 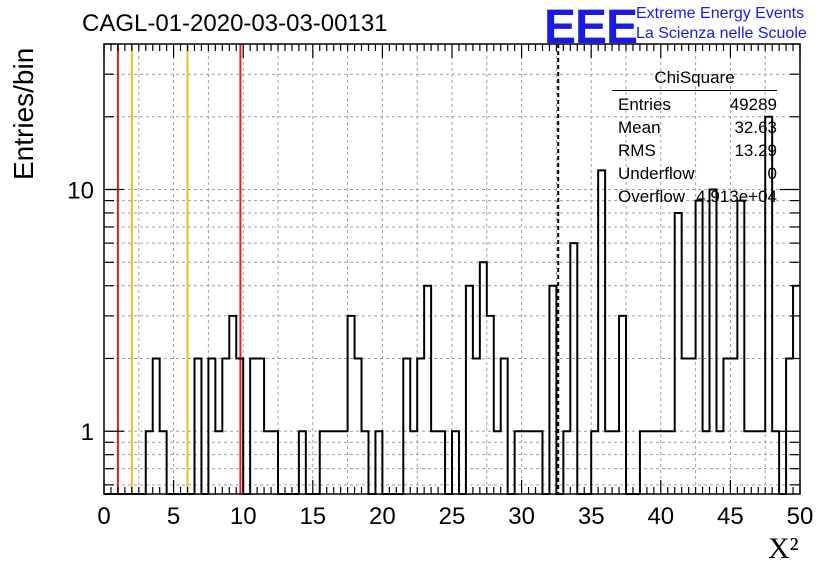 I want to click on x-tick-label: 50, so click(x=800, y=516).